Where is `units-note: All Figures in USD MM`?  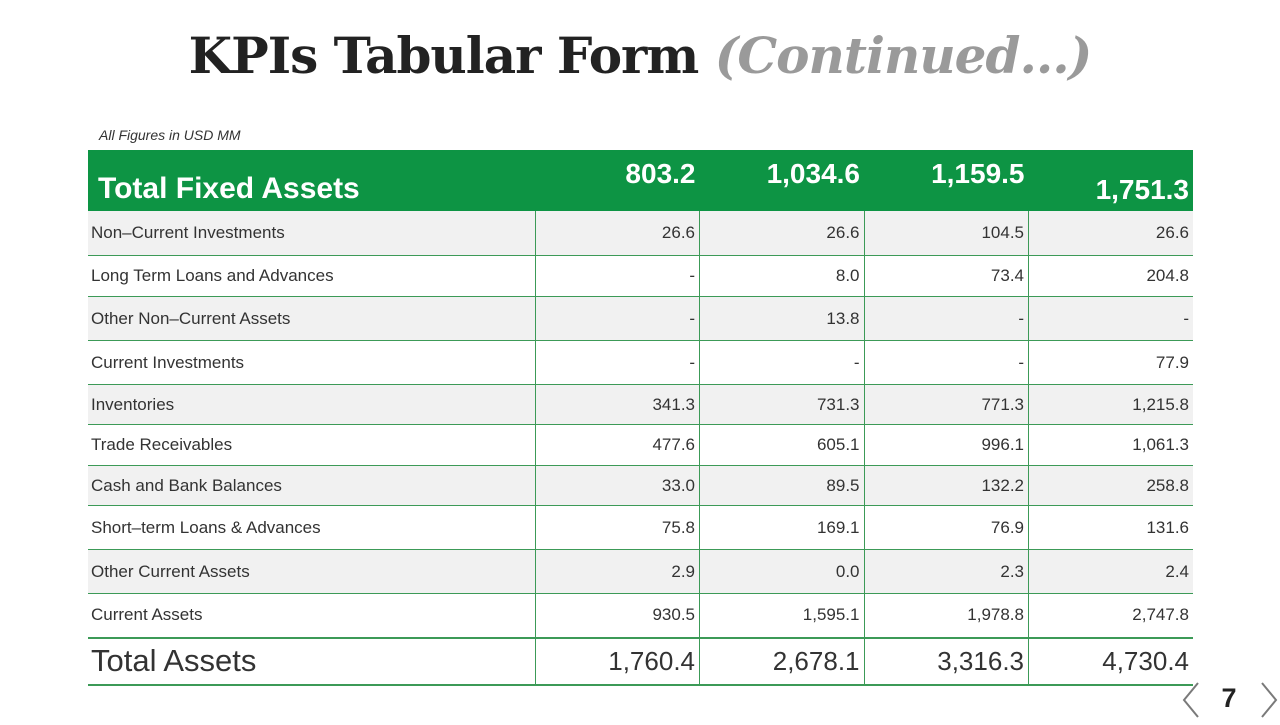 units-note: All Figures in USD MM is located at coordinates (170, 135).